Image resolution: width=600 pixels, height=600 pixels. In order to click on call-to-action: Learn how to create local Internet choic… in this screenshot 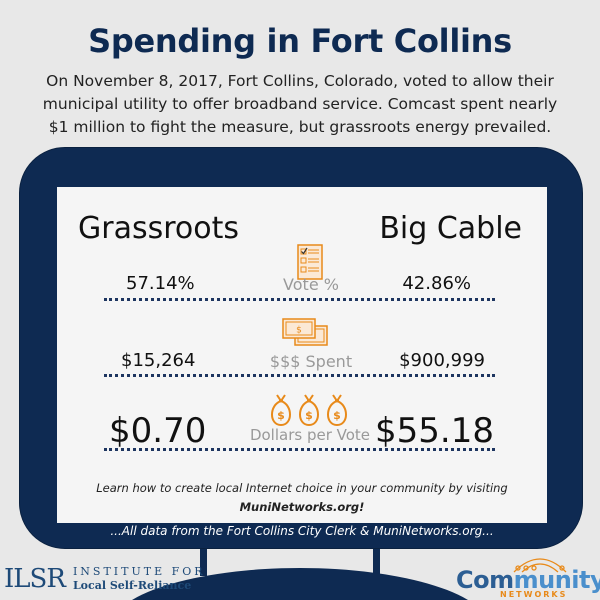, I will do `click(302, 498)`.